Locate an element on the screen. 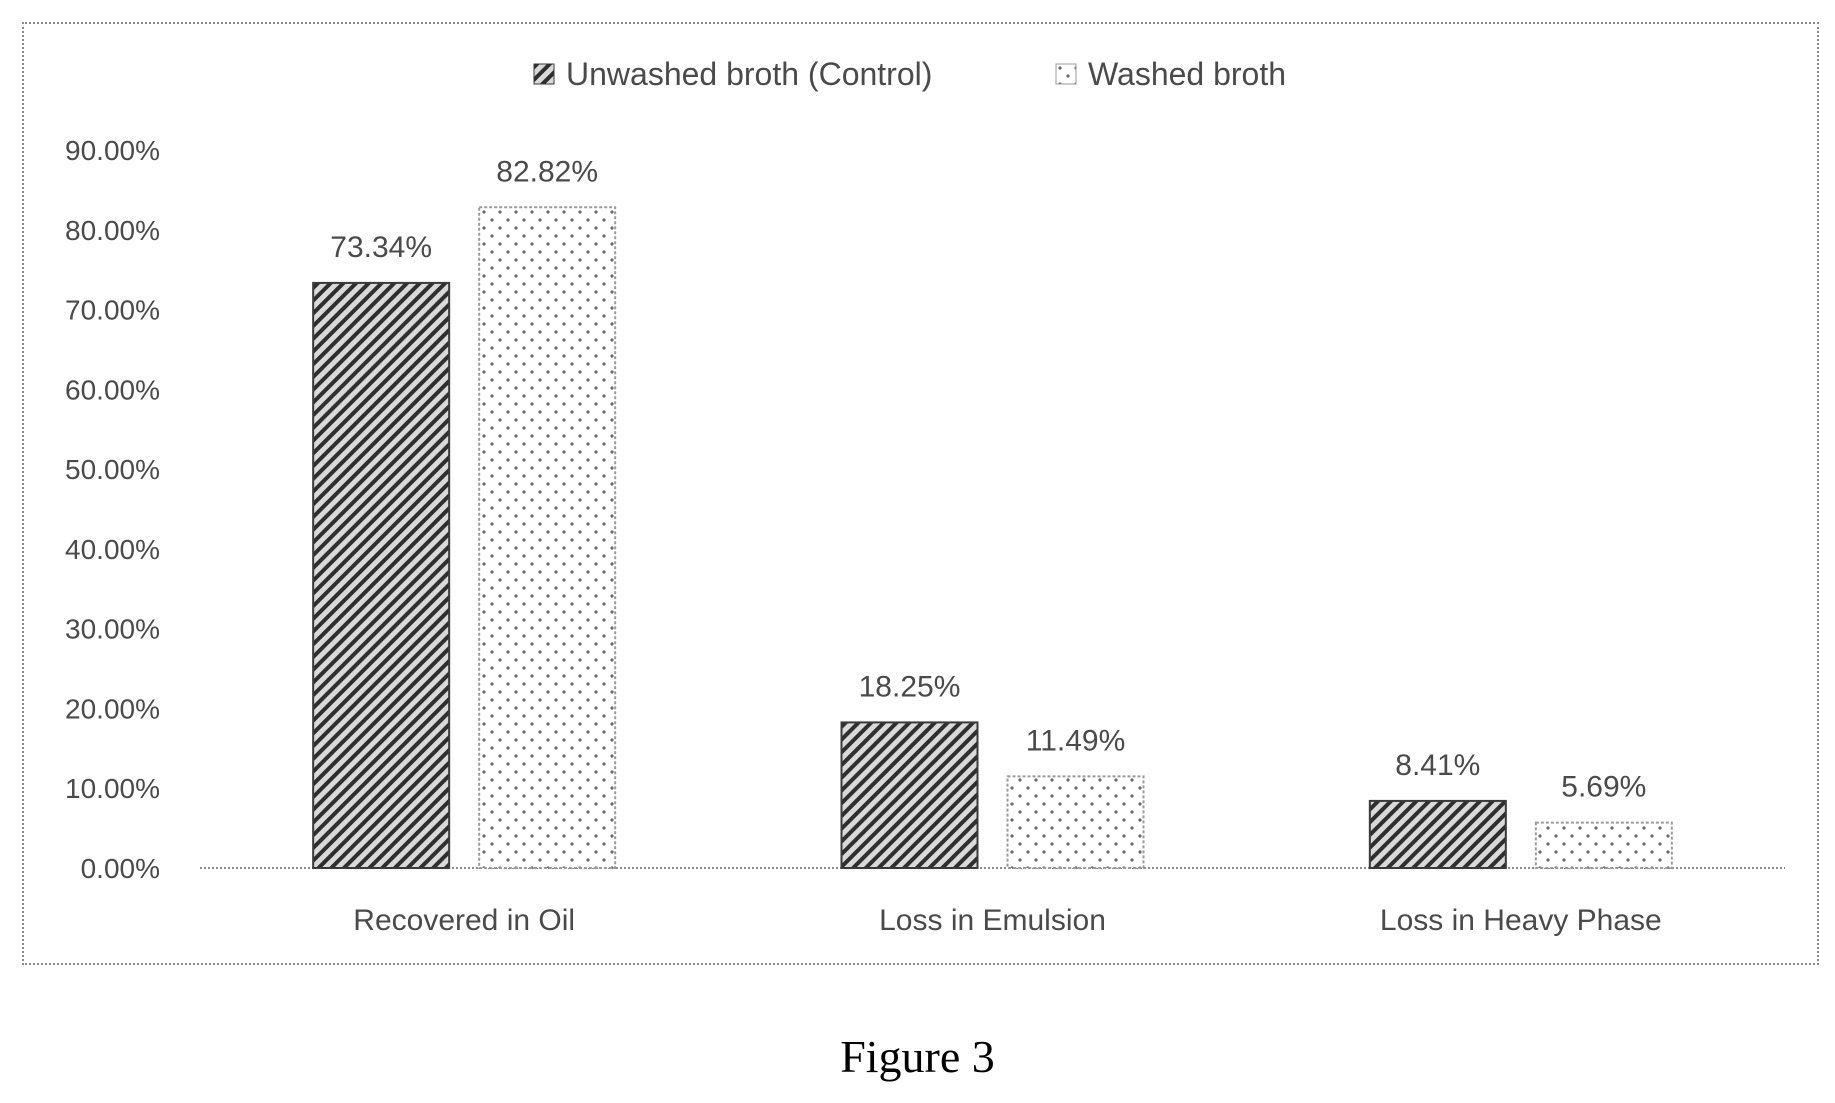 The width and height of the screenshot is (1835, 1103). data-label: 82.82% is located at coordinates (547, 171).